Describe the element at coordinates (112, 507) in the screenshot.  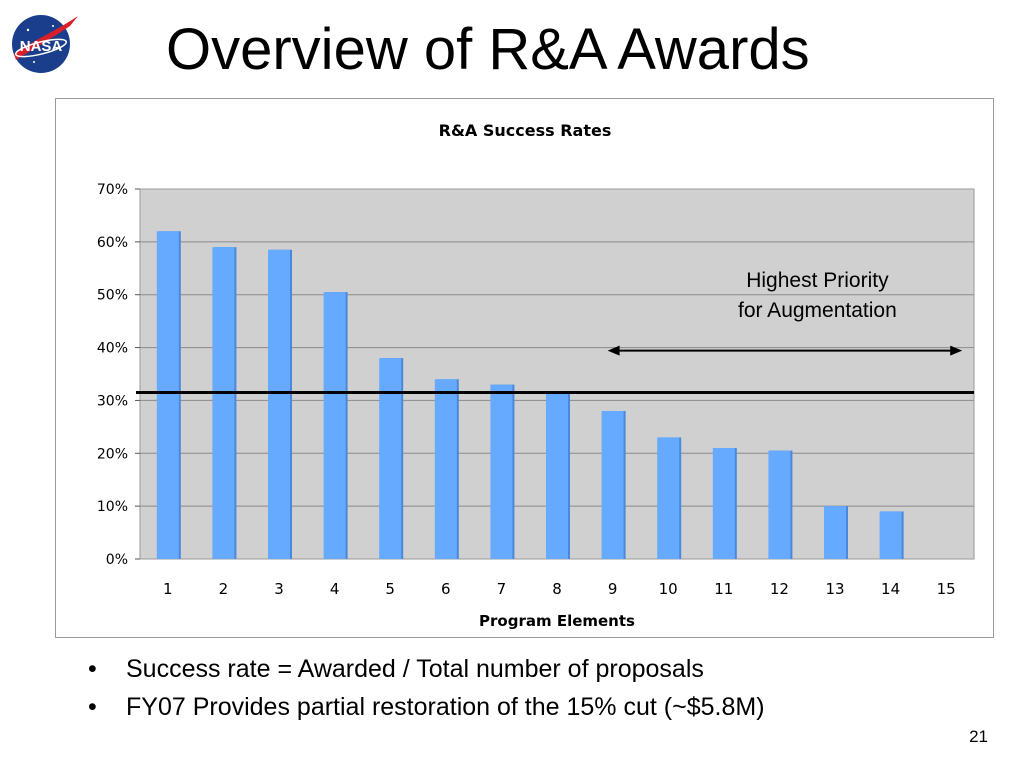
I see `y-tick-label: 10%` at that location.